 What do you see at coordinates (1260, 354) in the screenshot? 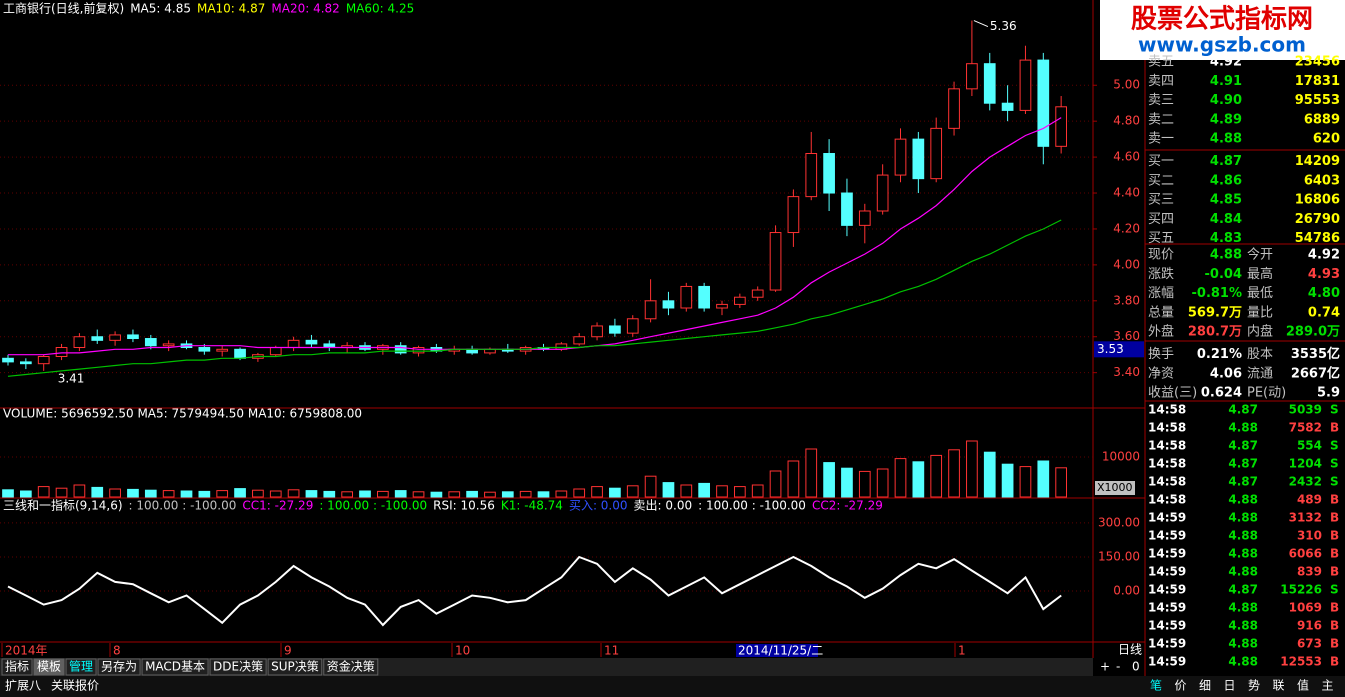
I see `quote-label: 股本` at bounding box center [1260, 354].